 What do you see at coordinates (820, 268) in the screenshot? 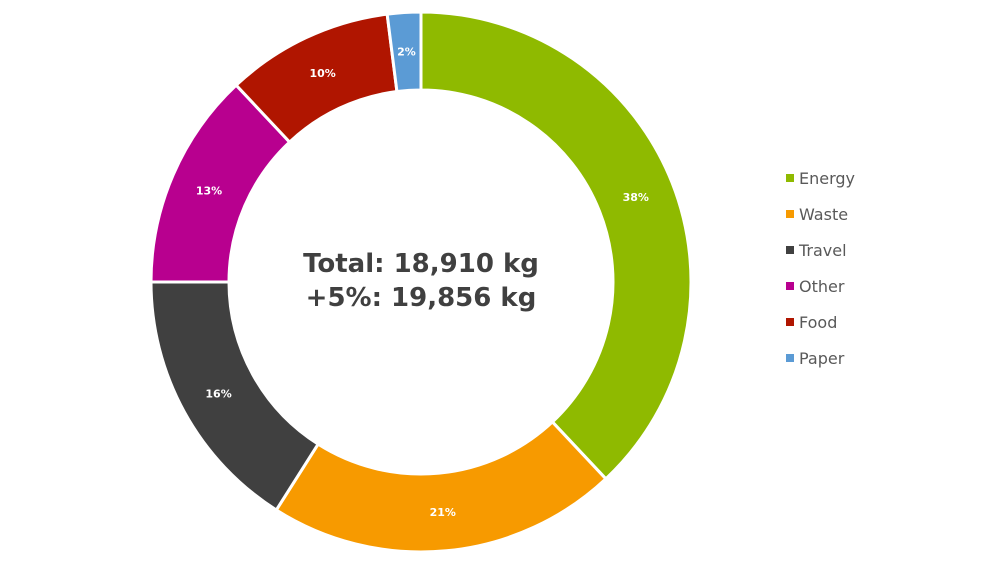
I see `legend: Energy Waste Travel Other Food Paper` at bounding box center [820, 268].